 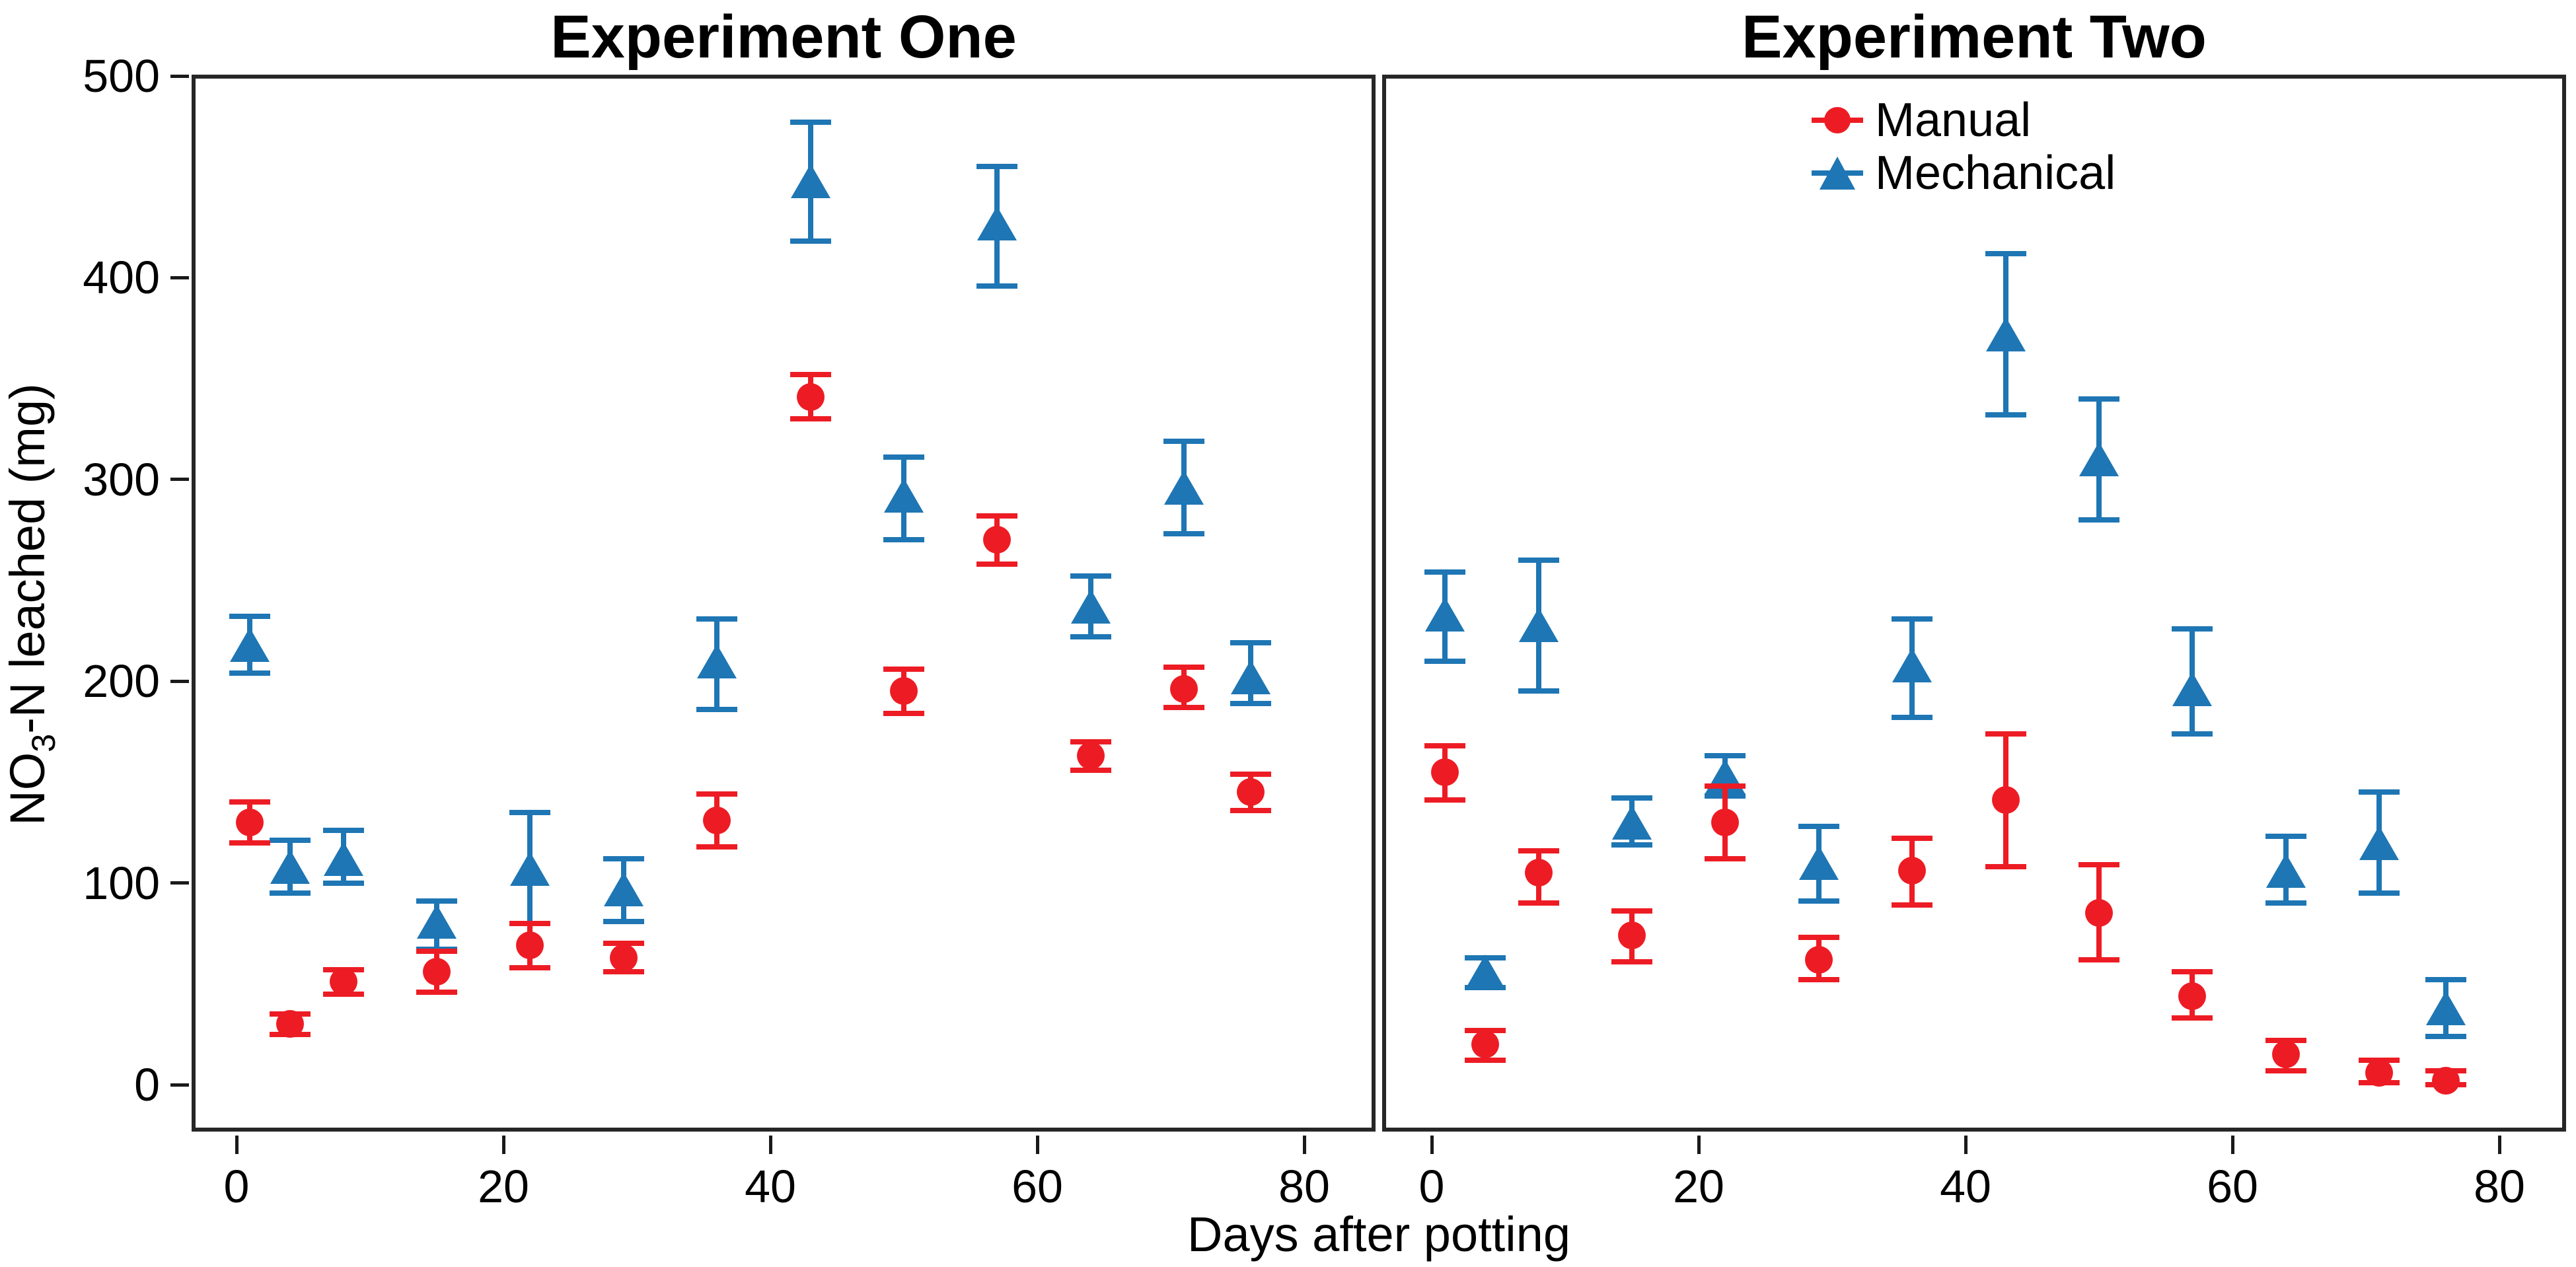 I want to click on legend: Manual Mechanical, so click(x=1963, y=146).